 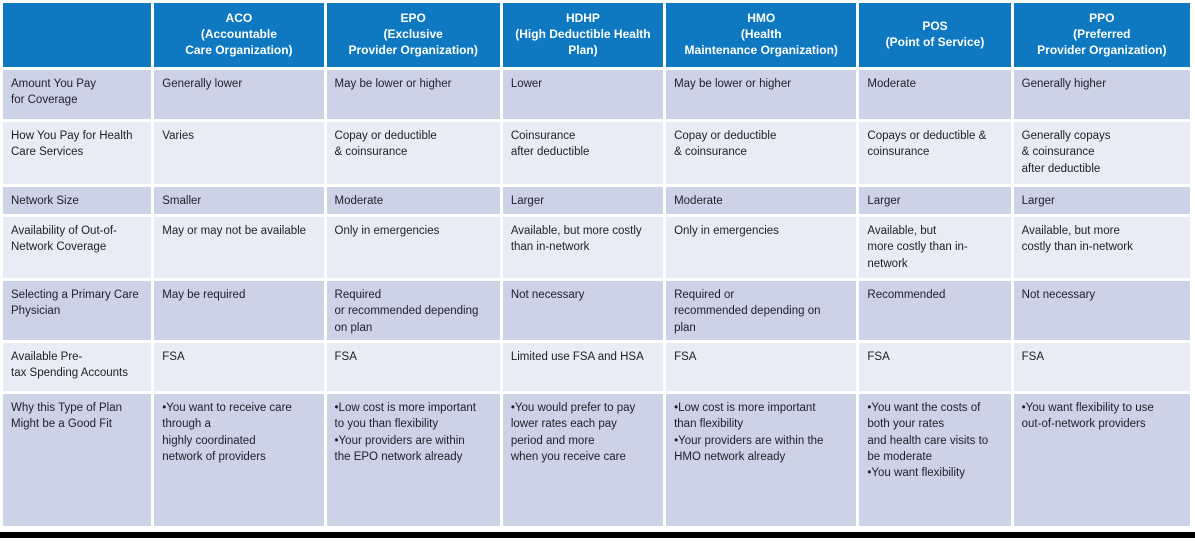 I want to click on table-cell: Generally lower, so click(x=239, y=94).